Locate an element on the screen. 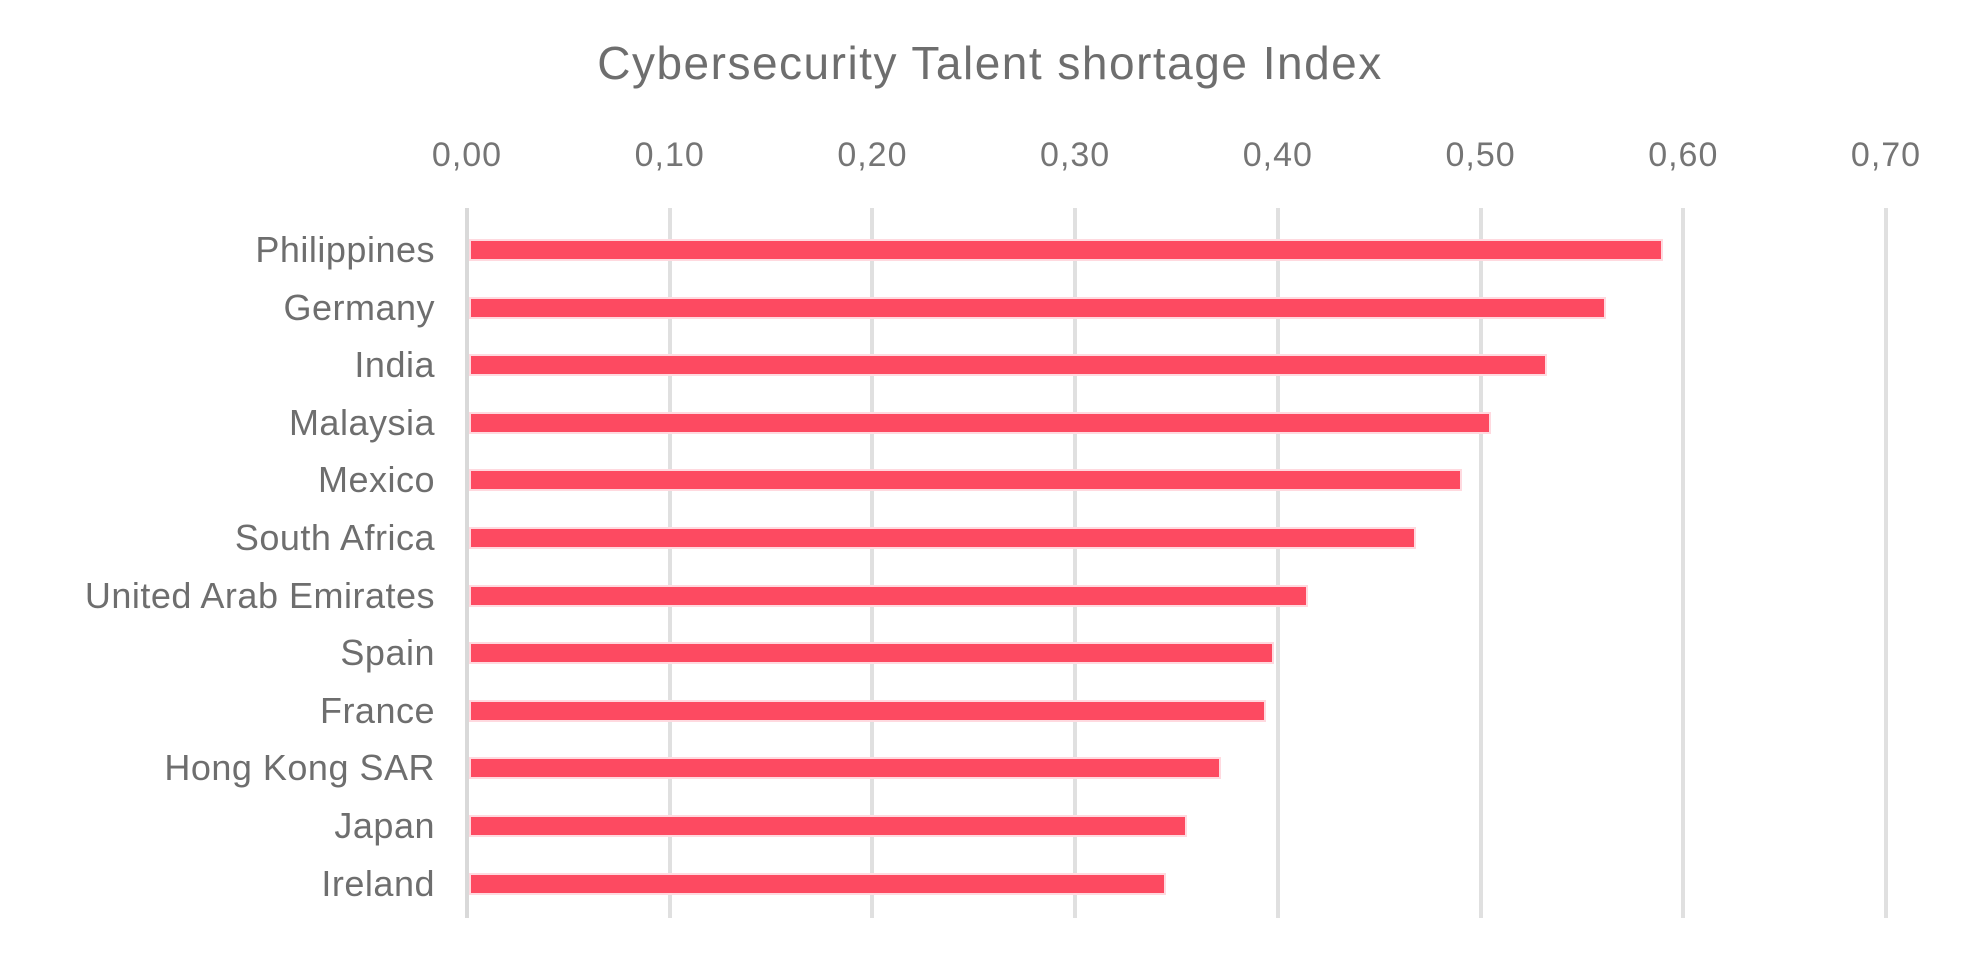 This screenshot has width=1980, height=962. category-label: Mexico is located at coordinates (376, 480).